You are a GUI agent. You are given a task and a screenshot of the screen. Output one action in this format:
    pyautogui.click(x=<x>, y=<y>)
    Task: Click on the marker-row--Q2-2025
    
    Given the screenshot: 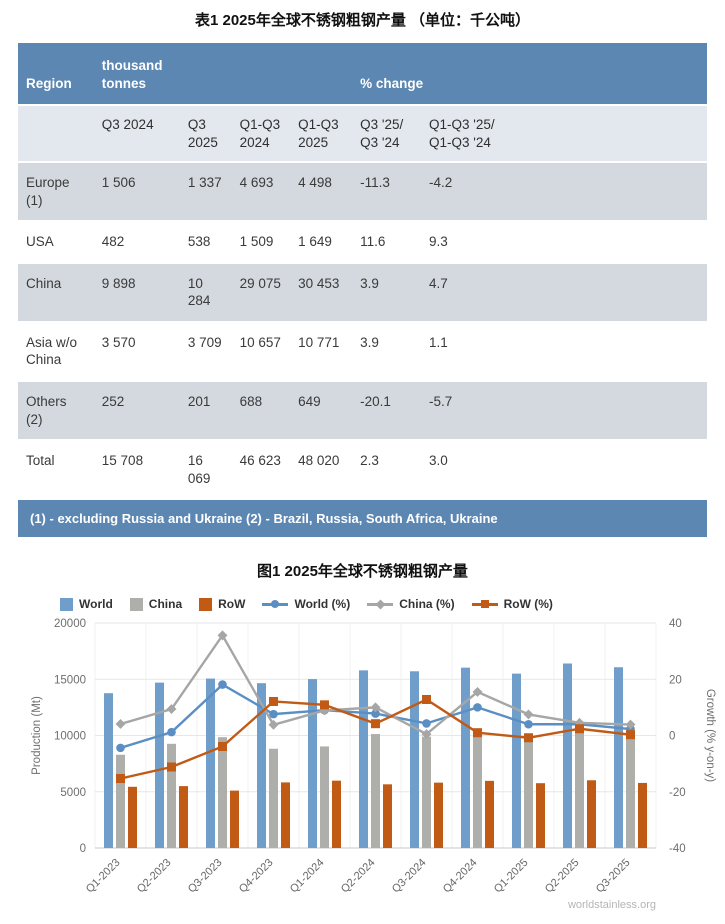 What is the action you would take?
    pyautogui.click(x=579, y=729)
    